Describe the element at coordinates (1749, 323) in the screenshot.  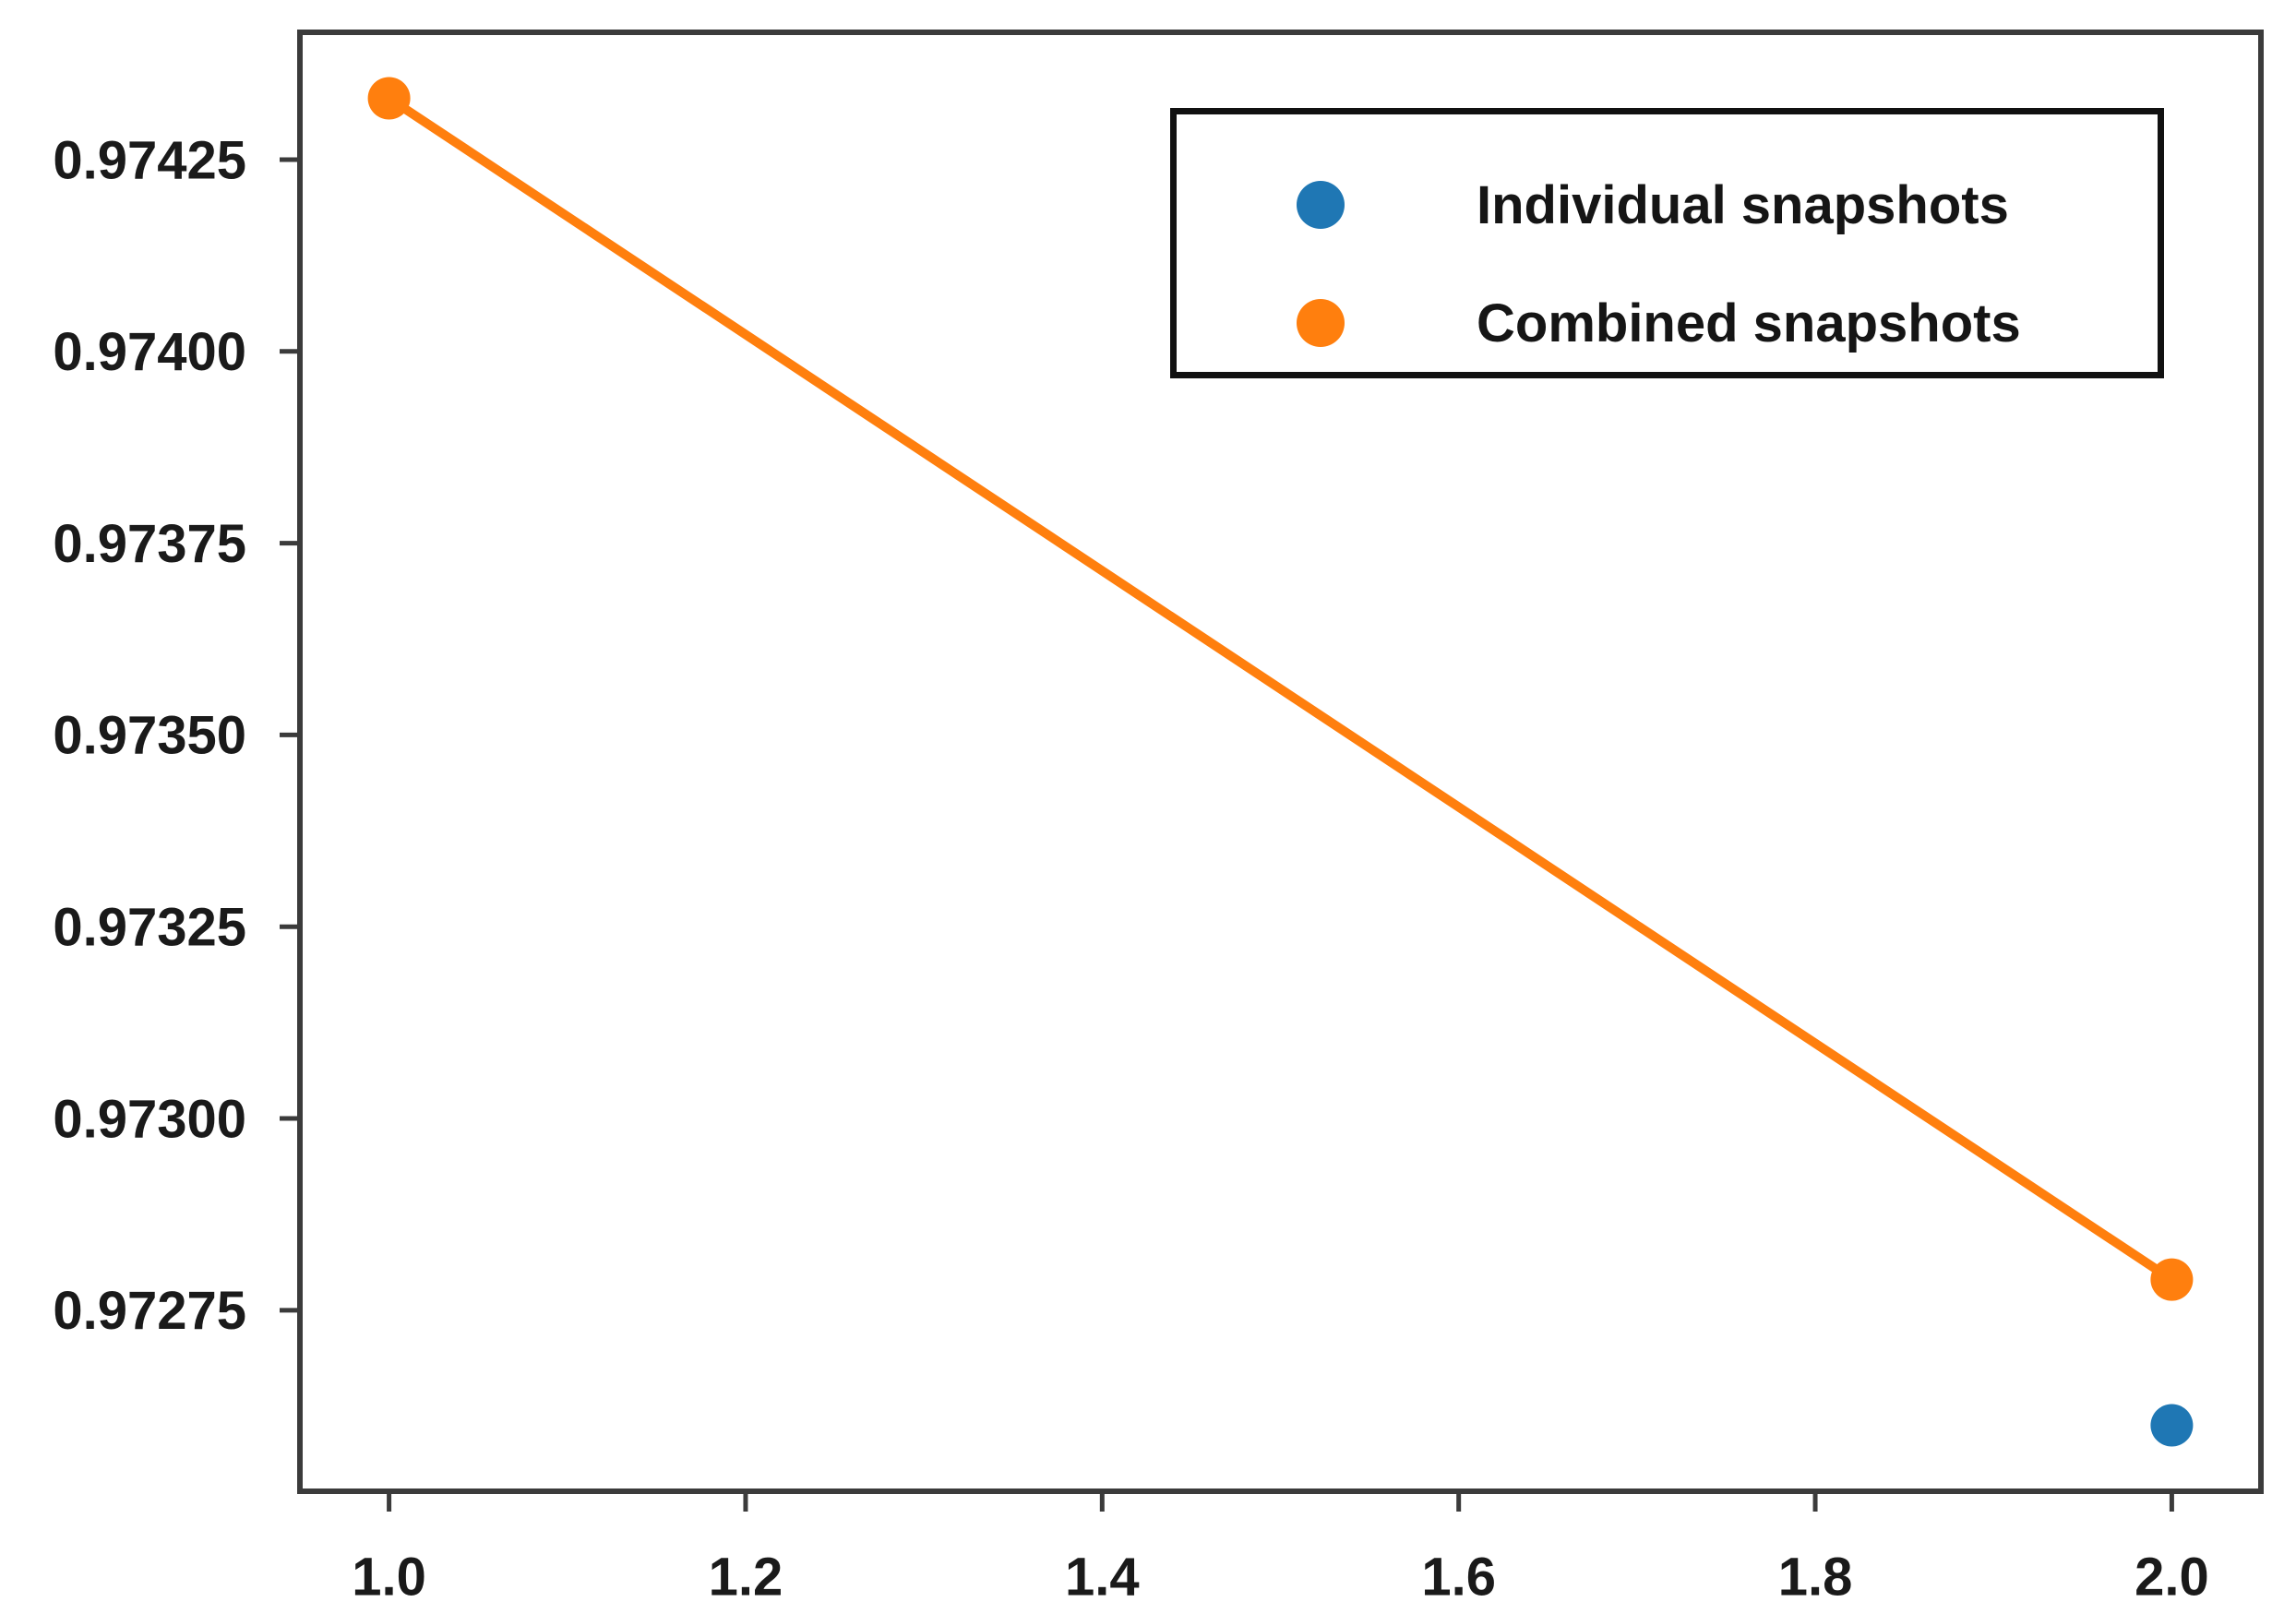
I see `legend-label-combined-snapshots: Combined snapshots` at that location.